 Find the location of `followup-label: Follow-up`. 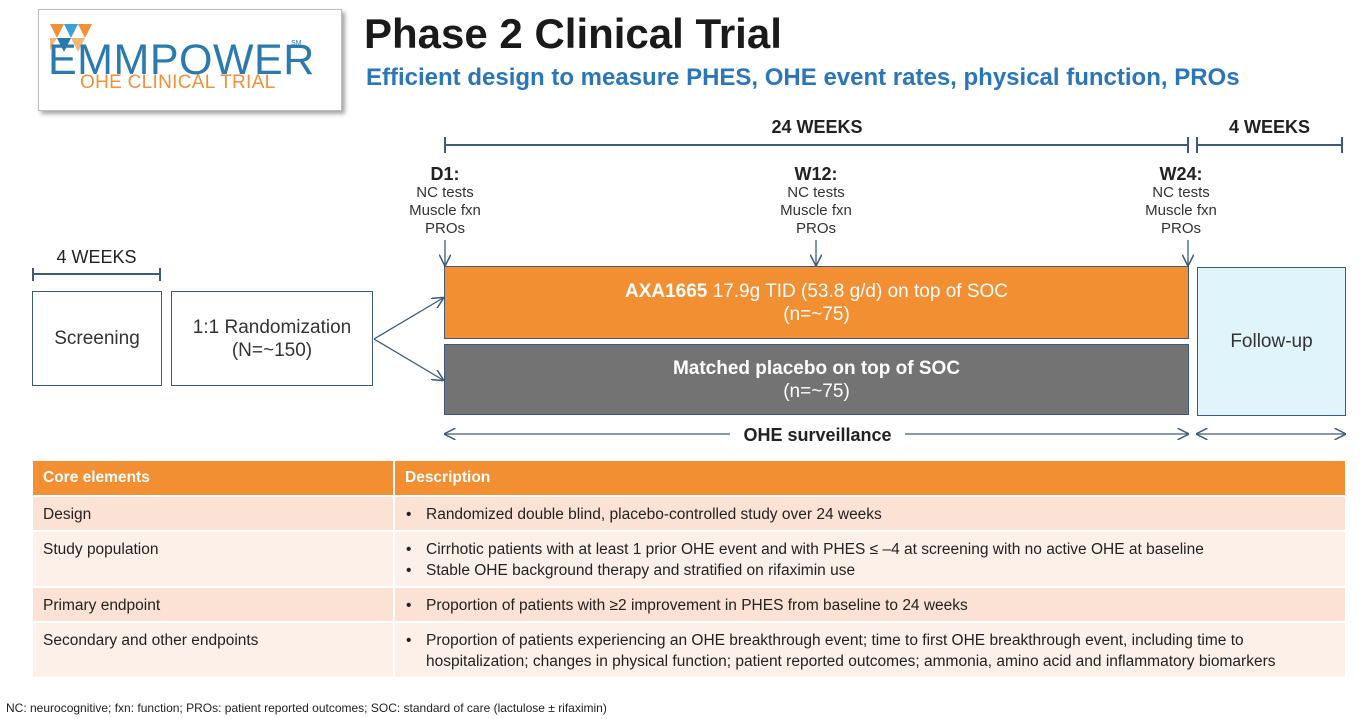

followup-label: Follow-up is located at coordinates (1271, 341).